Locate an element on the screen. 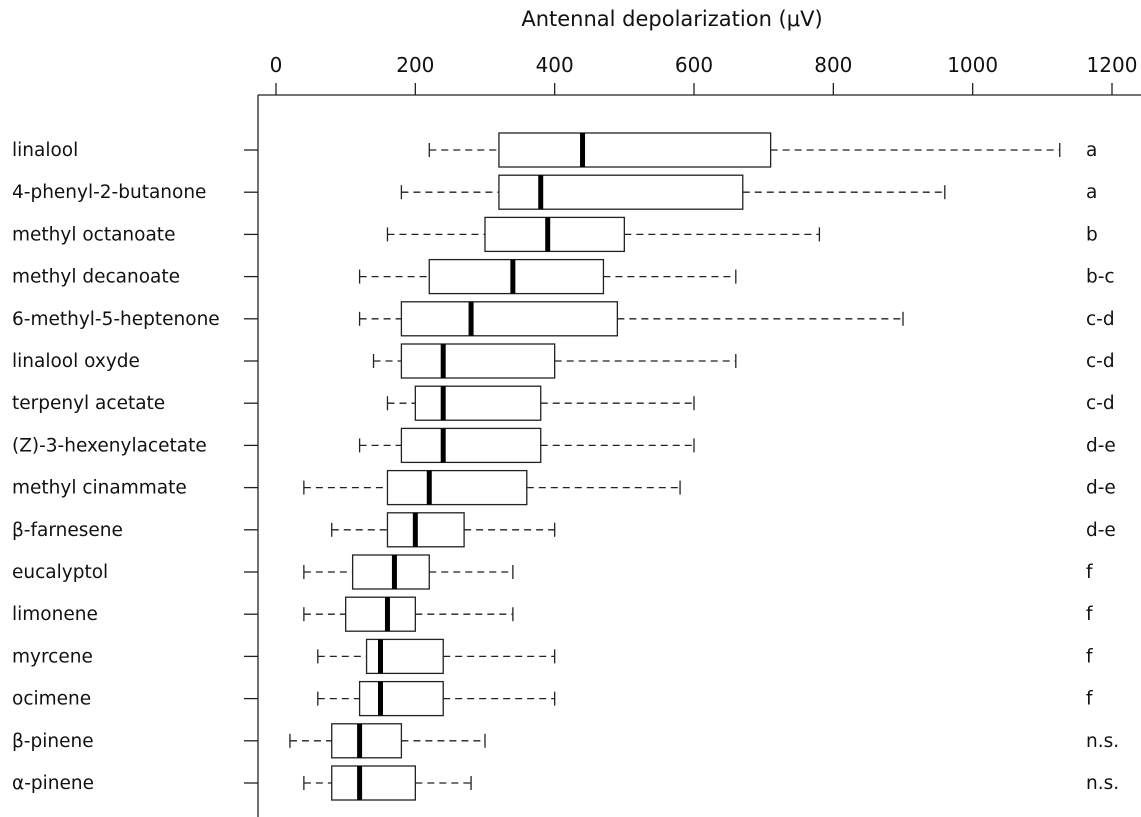 The width and height of the screenshot is (1141, 817). category-label: β-farnesene is located at coordinates (67, 530).